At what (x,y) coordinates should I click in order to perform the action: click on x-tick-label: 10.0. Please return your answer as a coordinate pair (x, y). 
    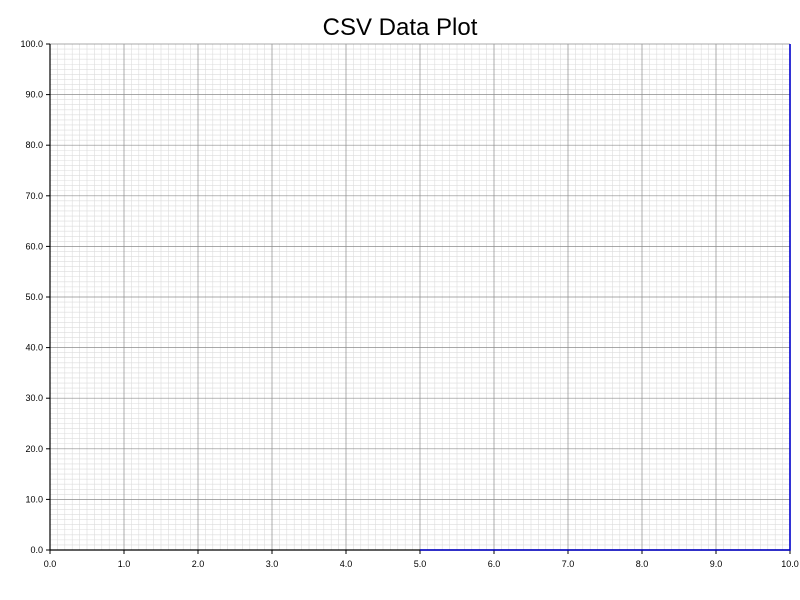
    Looking at the image, I should click on (790, 564).